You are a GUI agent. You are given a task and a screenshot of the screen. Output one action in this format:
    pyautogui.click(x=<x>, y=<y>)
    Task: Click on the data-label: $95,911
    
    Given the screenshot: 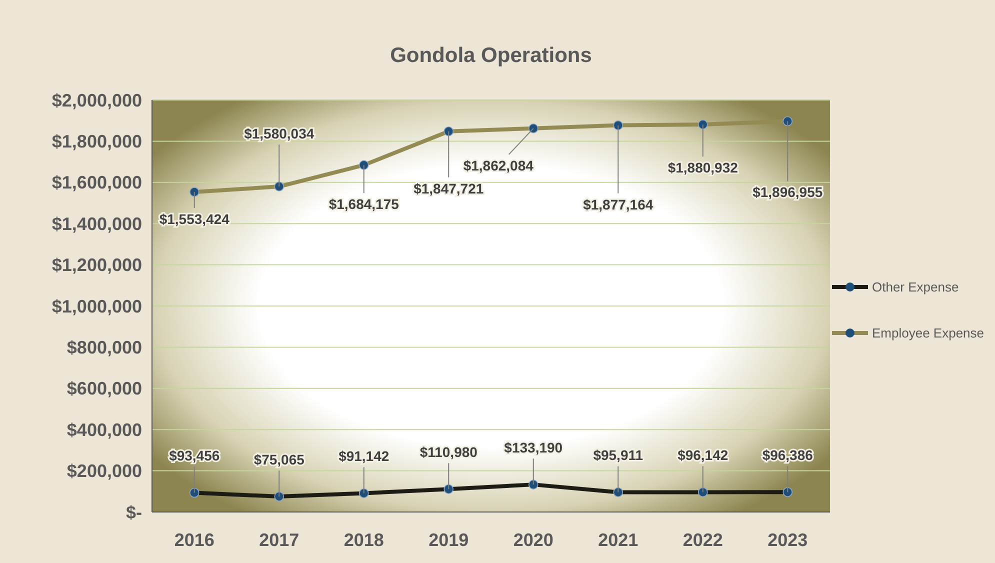 What is the action you would take?
    pyautogui.click(x=618, y=455)
    